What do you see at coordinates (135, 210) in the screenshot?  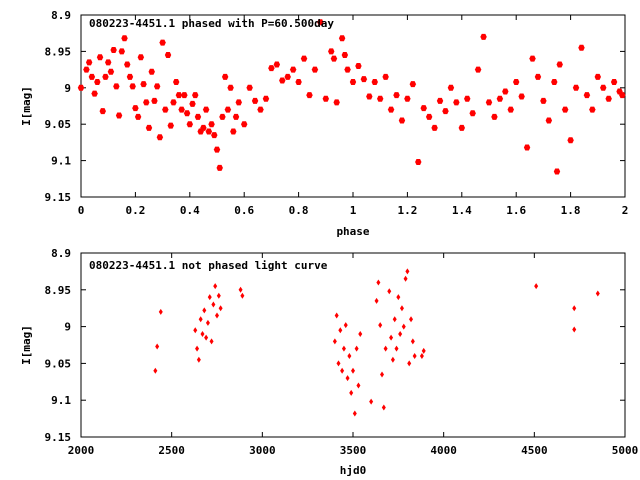 I see `phased-x-tick-label: 0.2` at bounding box center [135, 210].